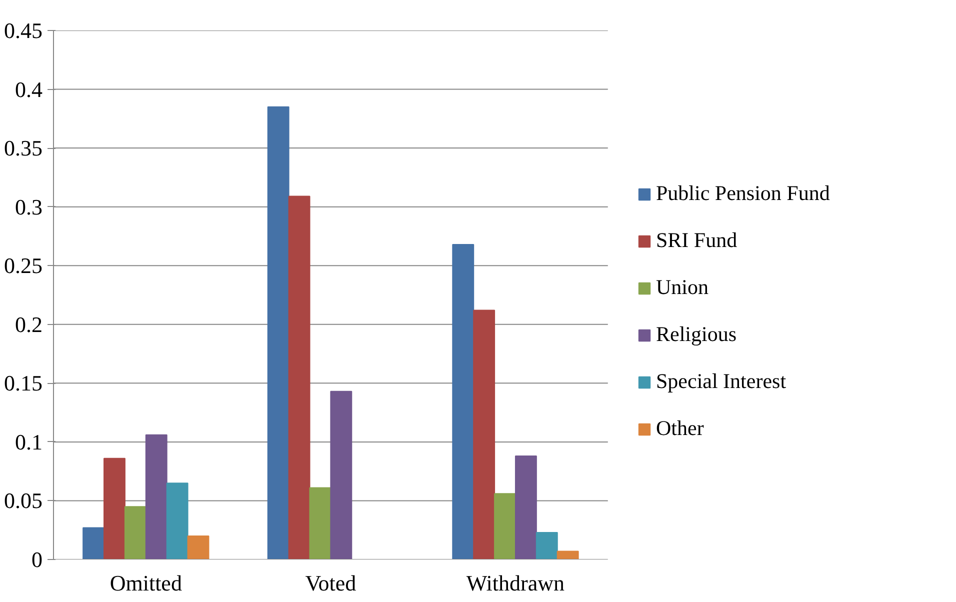 The image size is (956, 602). Describe the element at coordinates (23, 501) in the screenshot. I see `y-tick-label: 0.05` at that location.